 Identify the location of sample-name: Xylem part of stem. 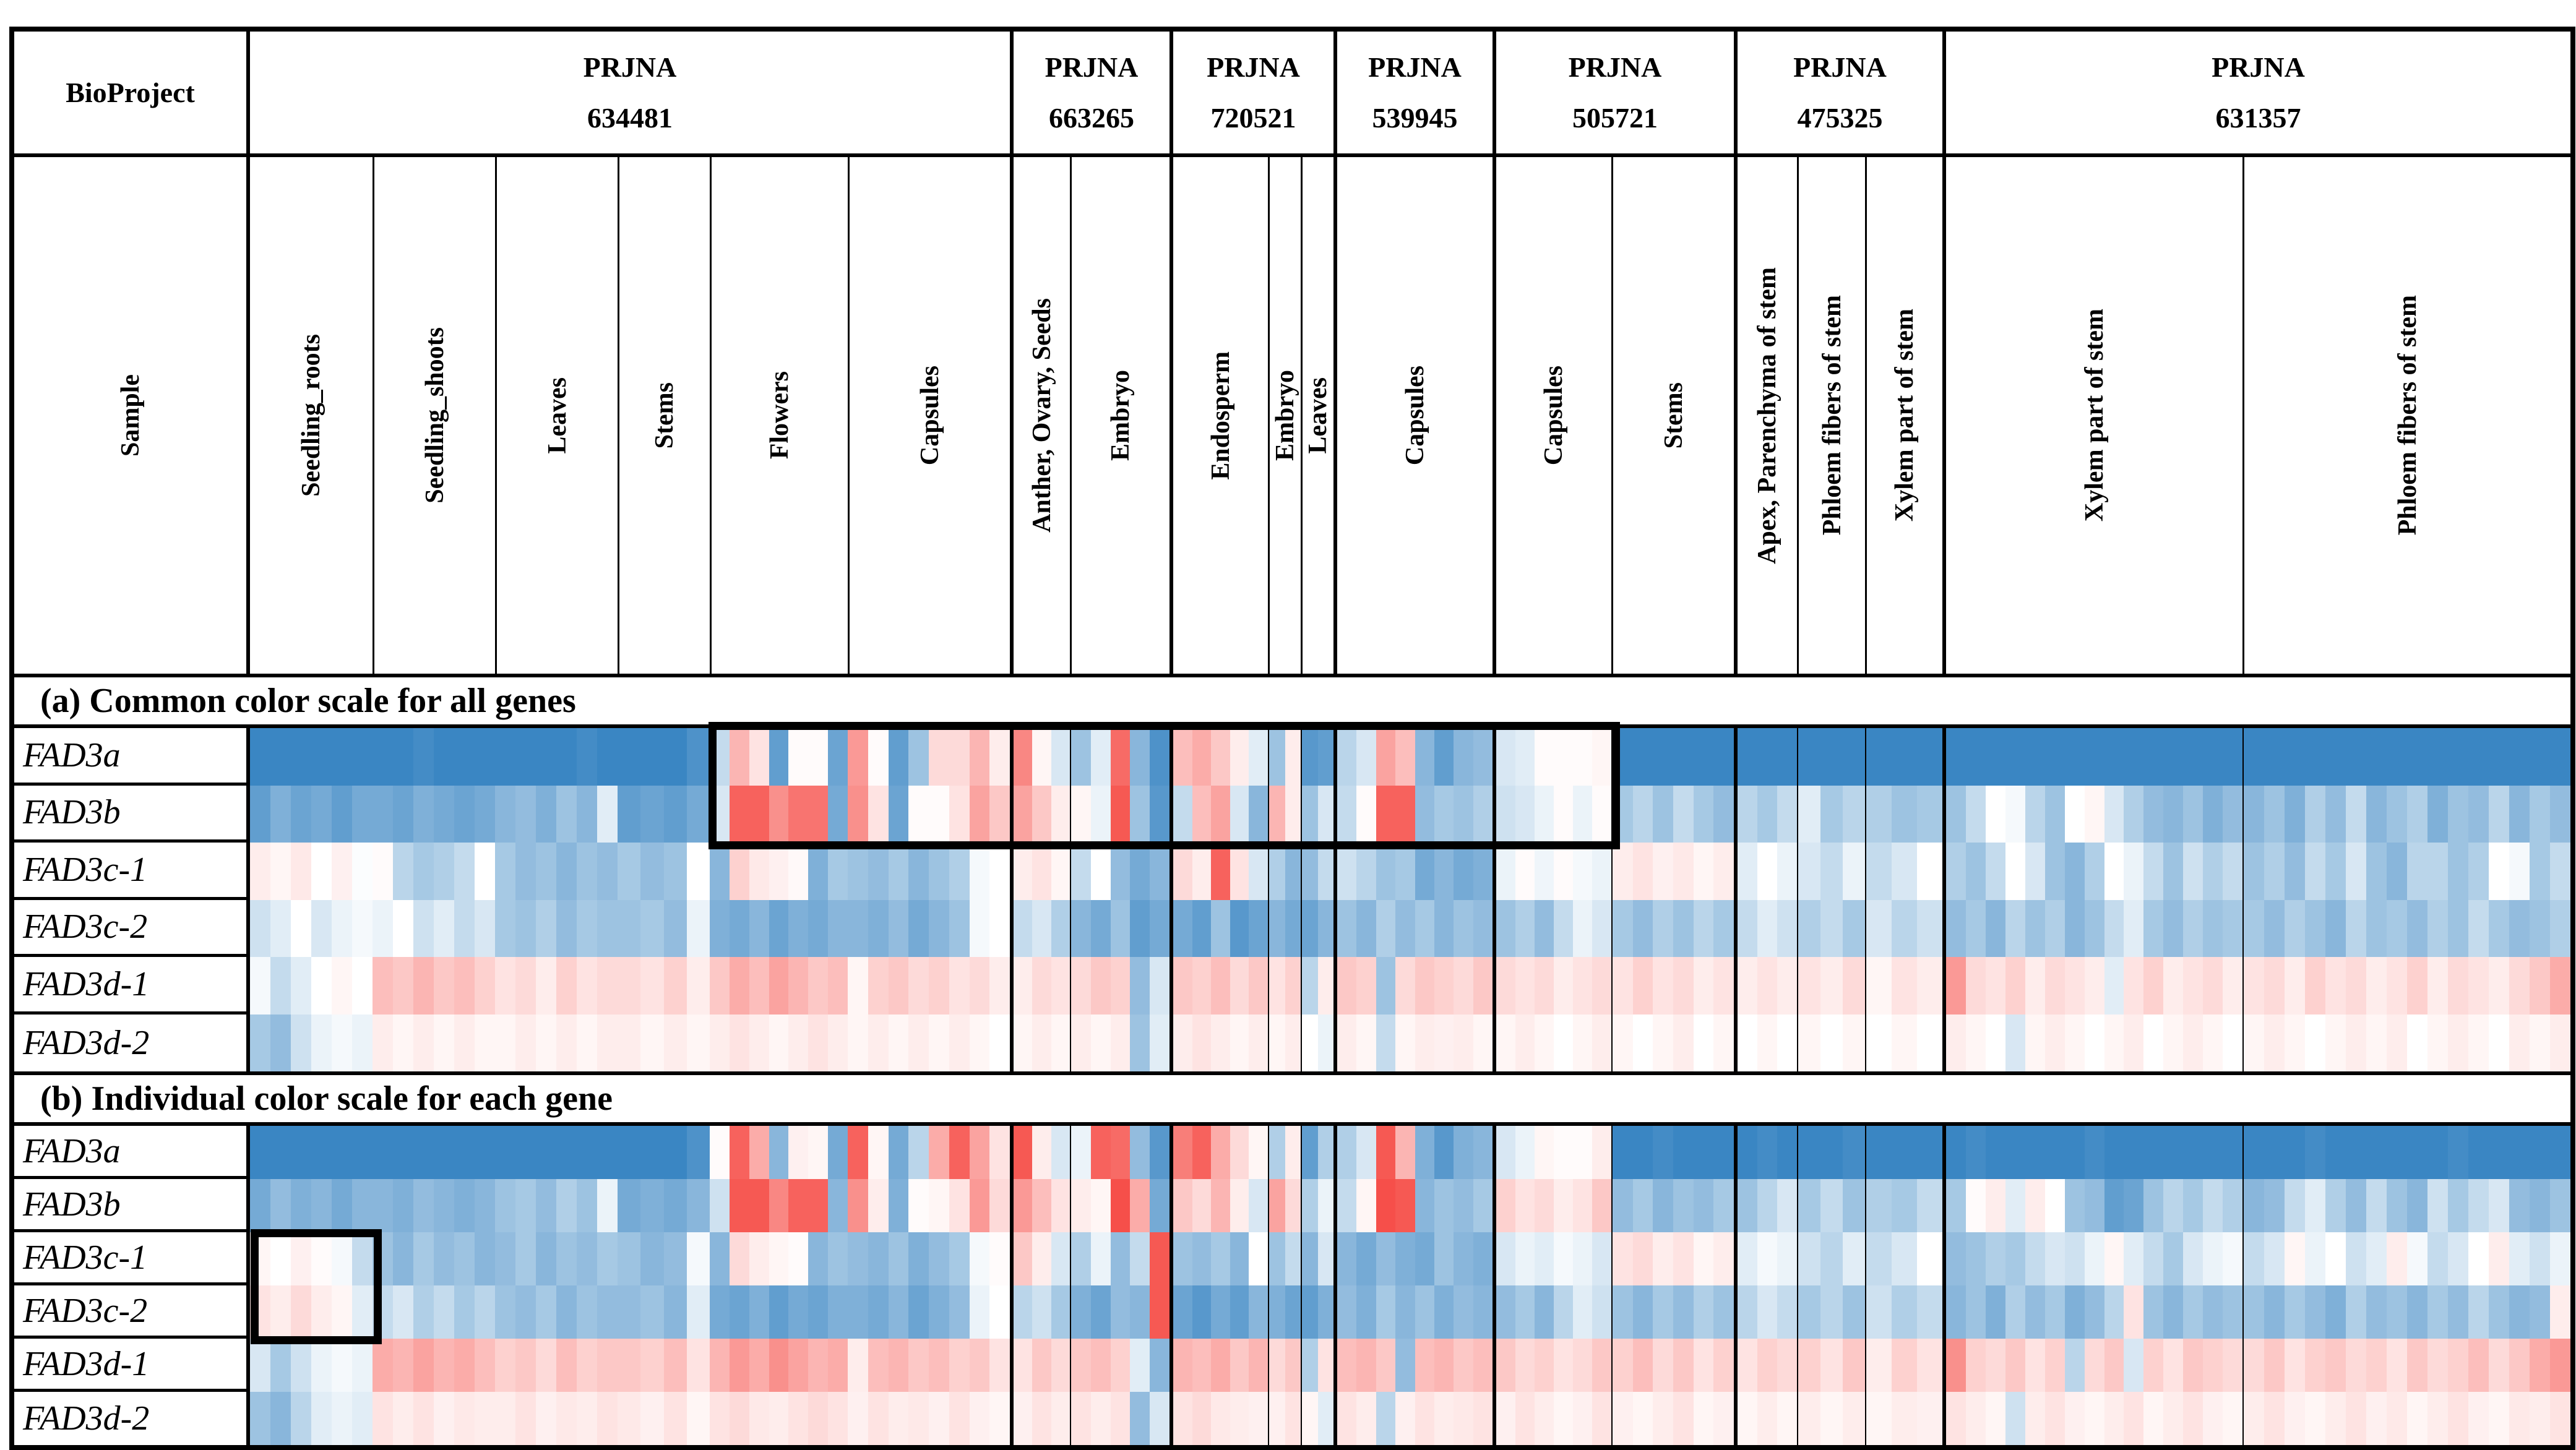
(2094, 415).